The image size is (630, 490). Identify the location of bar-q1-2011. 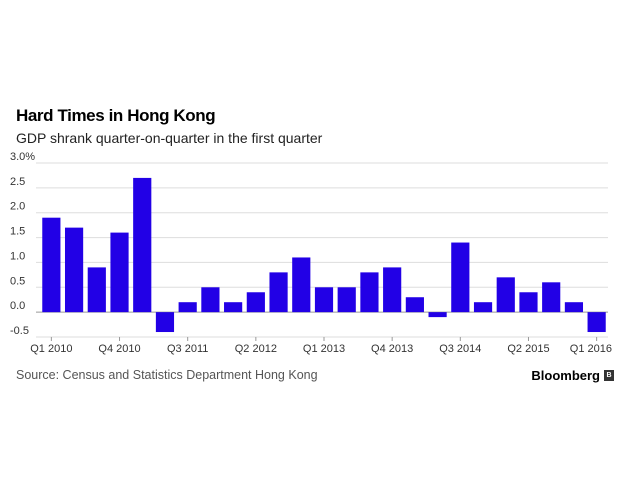
(142, 245).